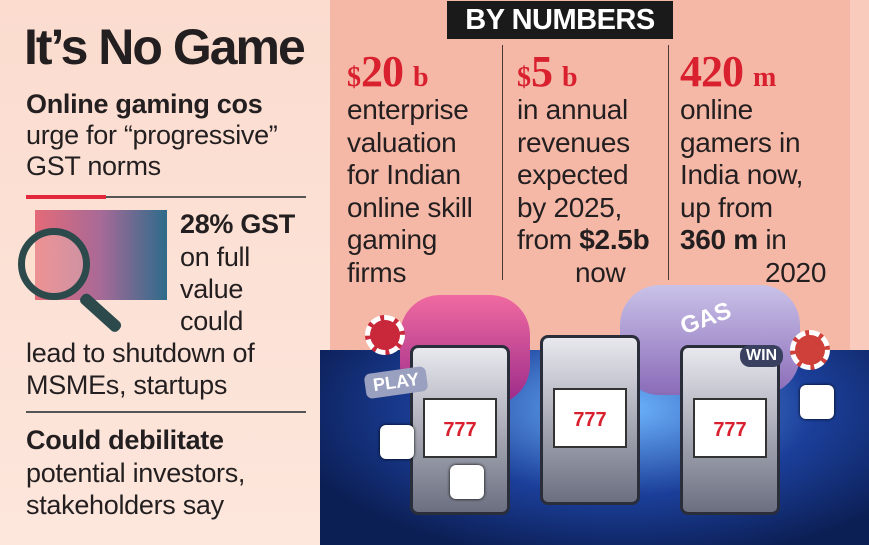  I want to click on desc-line: online, so click(716, 109).